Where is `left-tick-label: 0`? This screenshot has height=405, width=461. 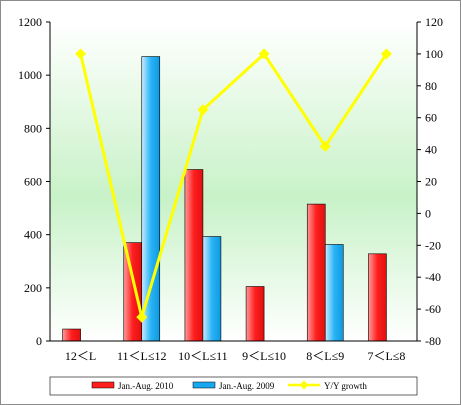
left-tick-label: 0 is located at coordinates (39, 341).